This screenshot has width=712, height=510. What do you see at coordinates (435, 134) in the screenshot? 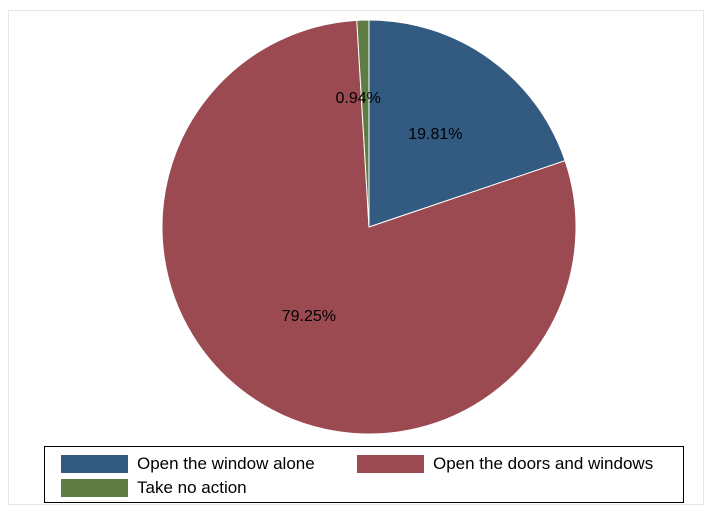
I see `pie-label-open-window-alone: 19.81%` at bounding box center [435, 134].